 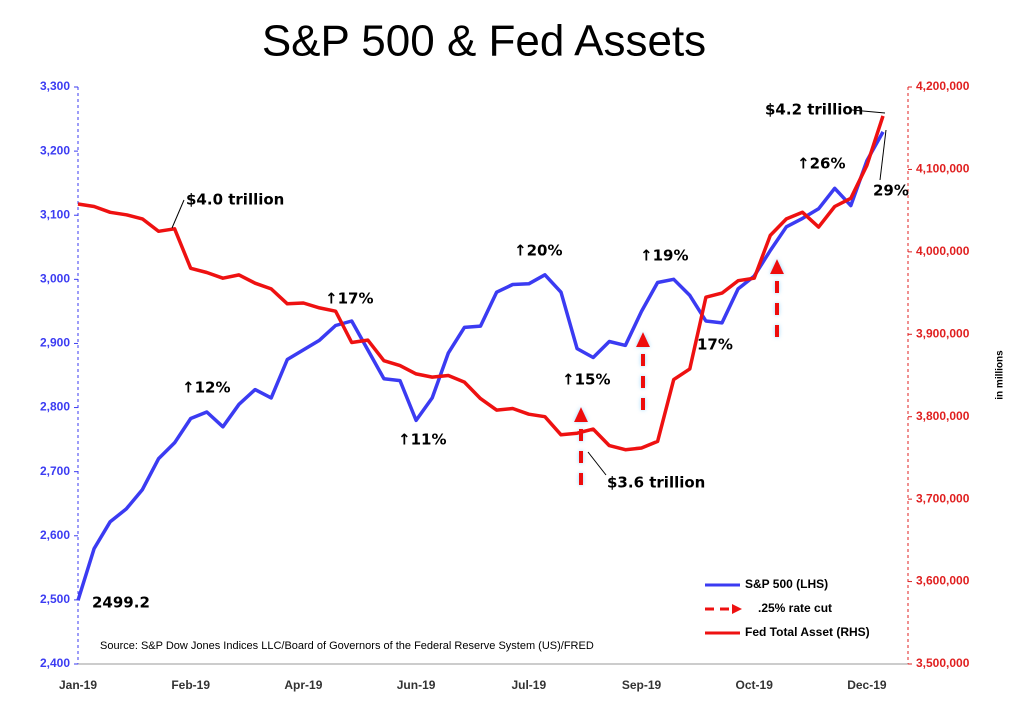 What do you see at coordinates (807, 632) in the screenshot?
I see `legend-label: Fed Total Asset (RHS)` at bounding box center [807, 632].